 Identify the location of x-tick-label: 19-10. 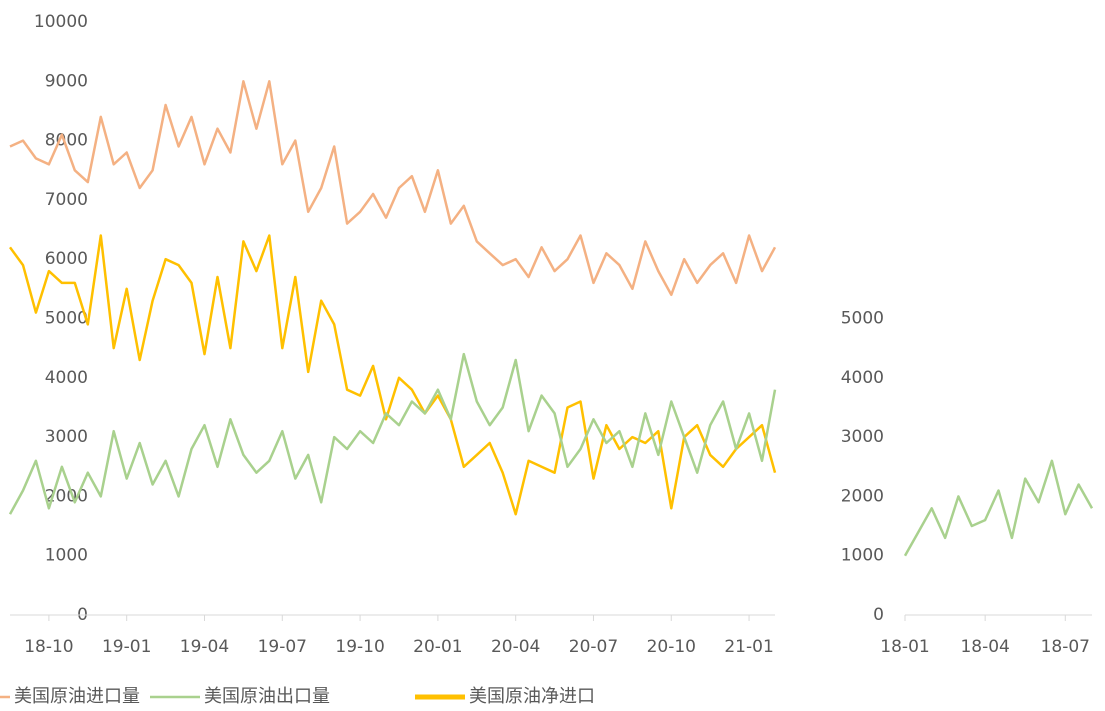
(359, 647).